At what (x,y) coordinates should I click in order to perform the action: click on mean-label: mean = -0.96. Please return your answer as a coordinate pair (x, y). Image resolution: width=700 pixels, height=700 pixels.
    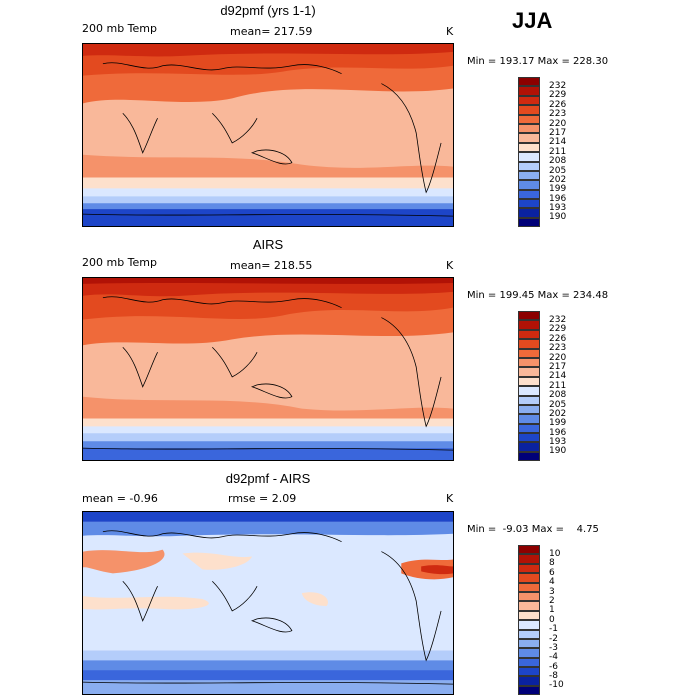
    Looking at the image, I should click on (120, 498).